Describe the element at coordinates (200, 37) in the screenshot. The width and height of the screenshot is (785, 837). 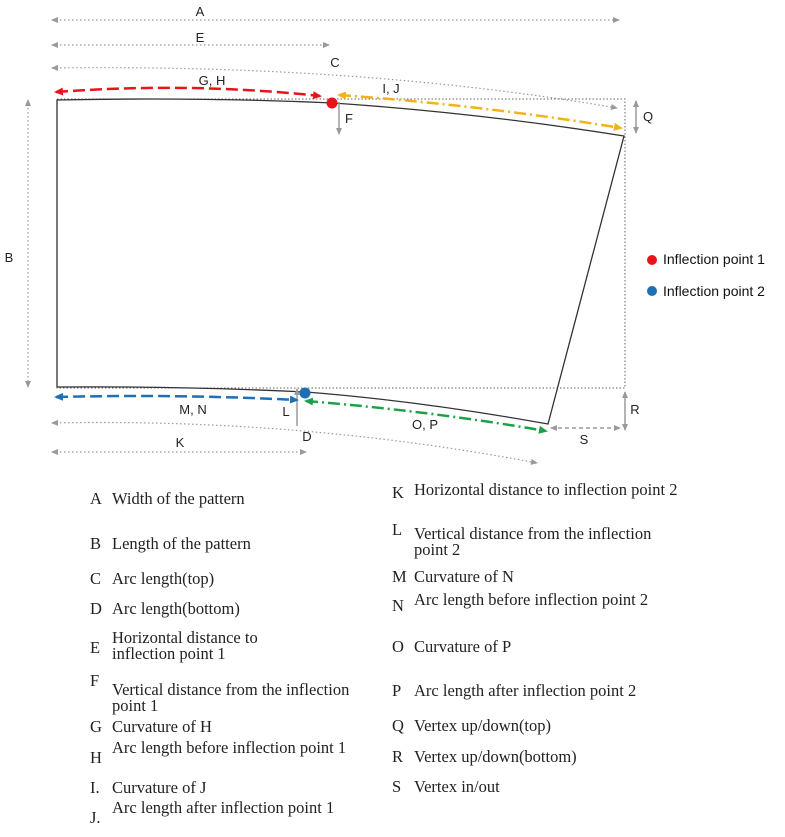
I see `label-E: E` at that location.